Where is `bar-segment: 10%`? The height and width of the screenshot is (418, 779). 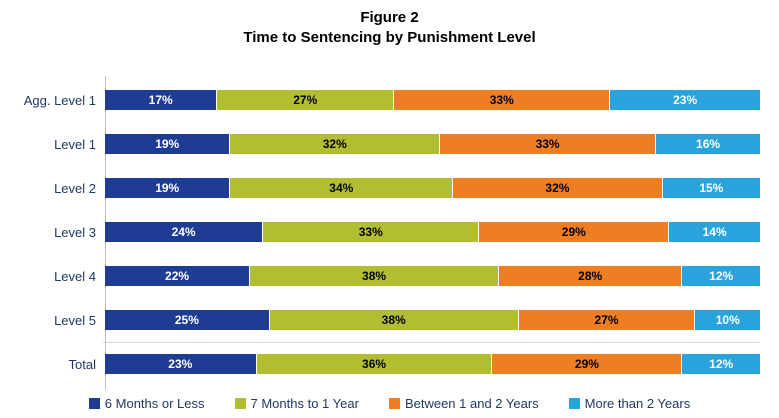
bar-segment: 10% is located at coordinates (727, 320).